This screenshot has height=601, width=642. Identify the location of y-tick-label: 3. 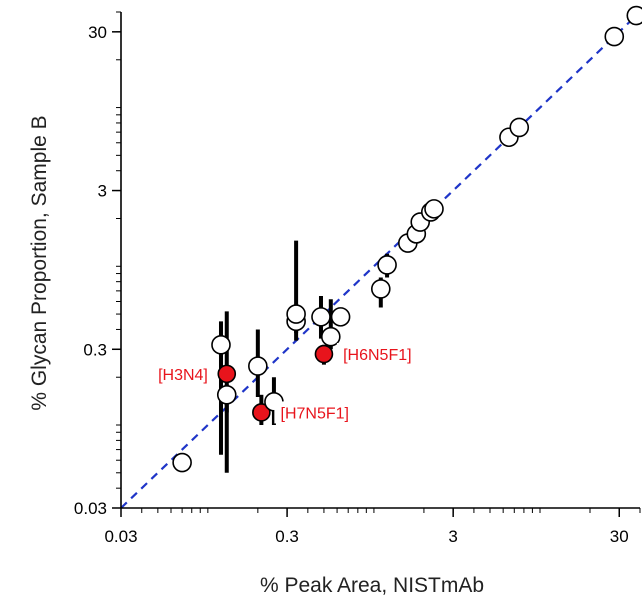
(102, 191).